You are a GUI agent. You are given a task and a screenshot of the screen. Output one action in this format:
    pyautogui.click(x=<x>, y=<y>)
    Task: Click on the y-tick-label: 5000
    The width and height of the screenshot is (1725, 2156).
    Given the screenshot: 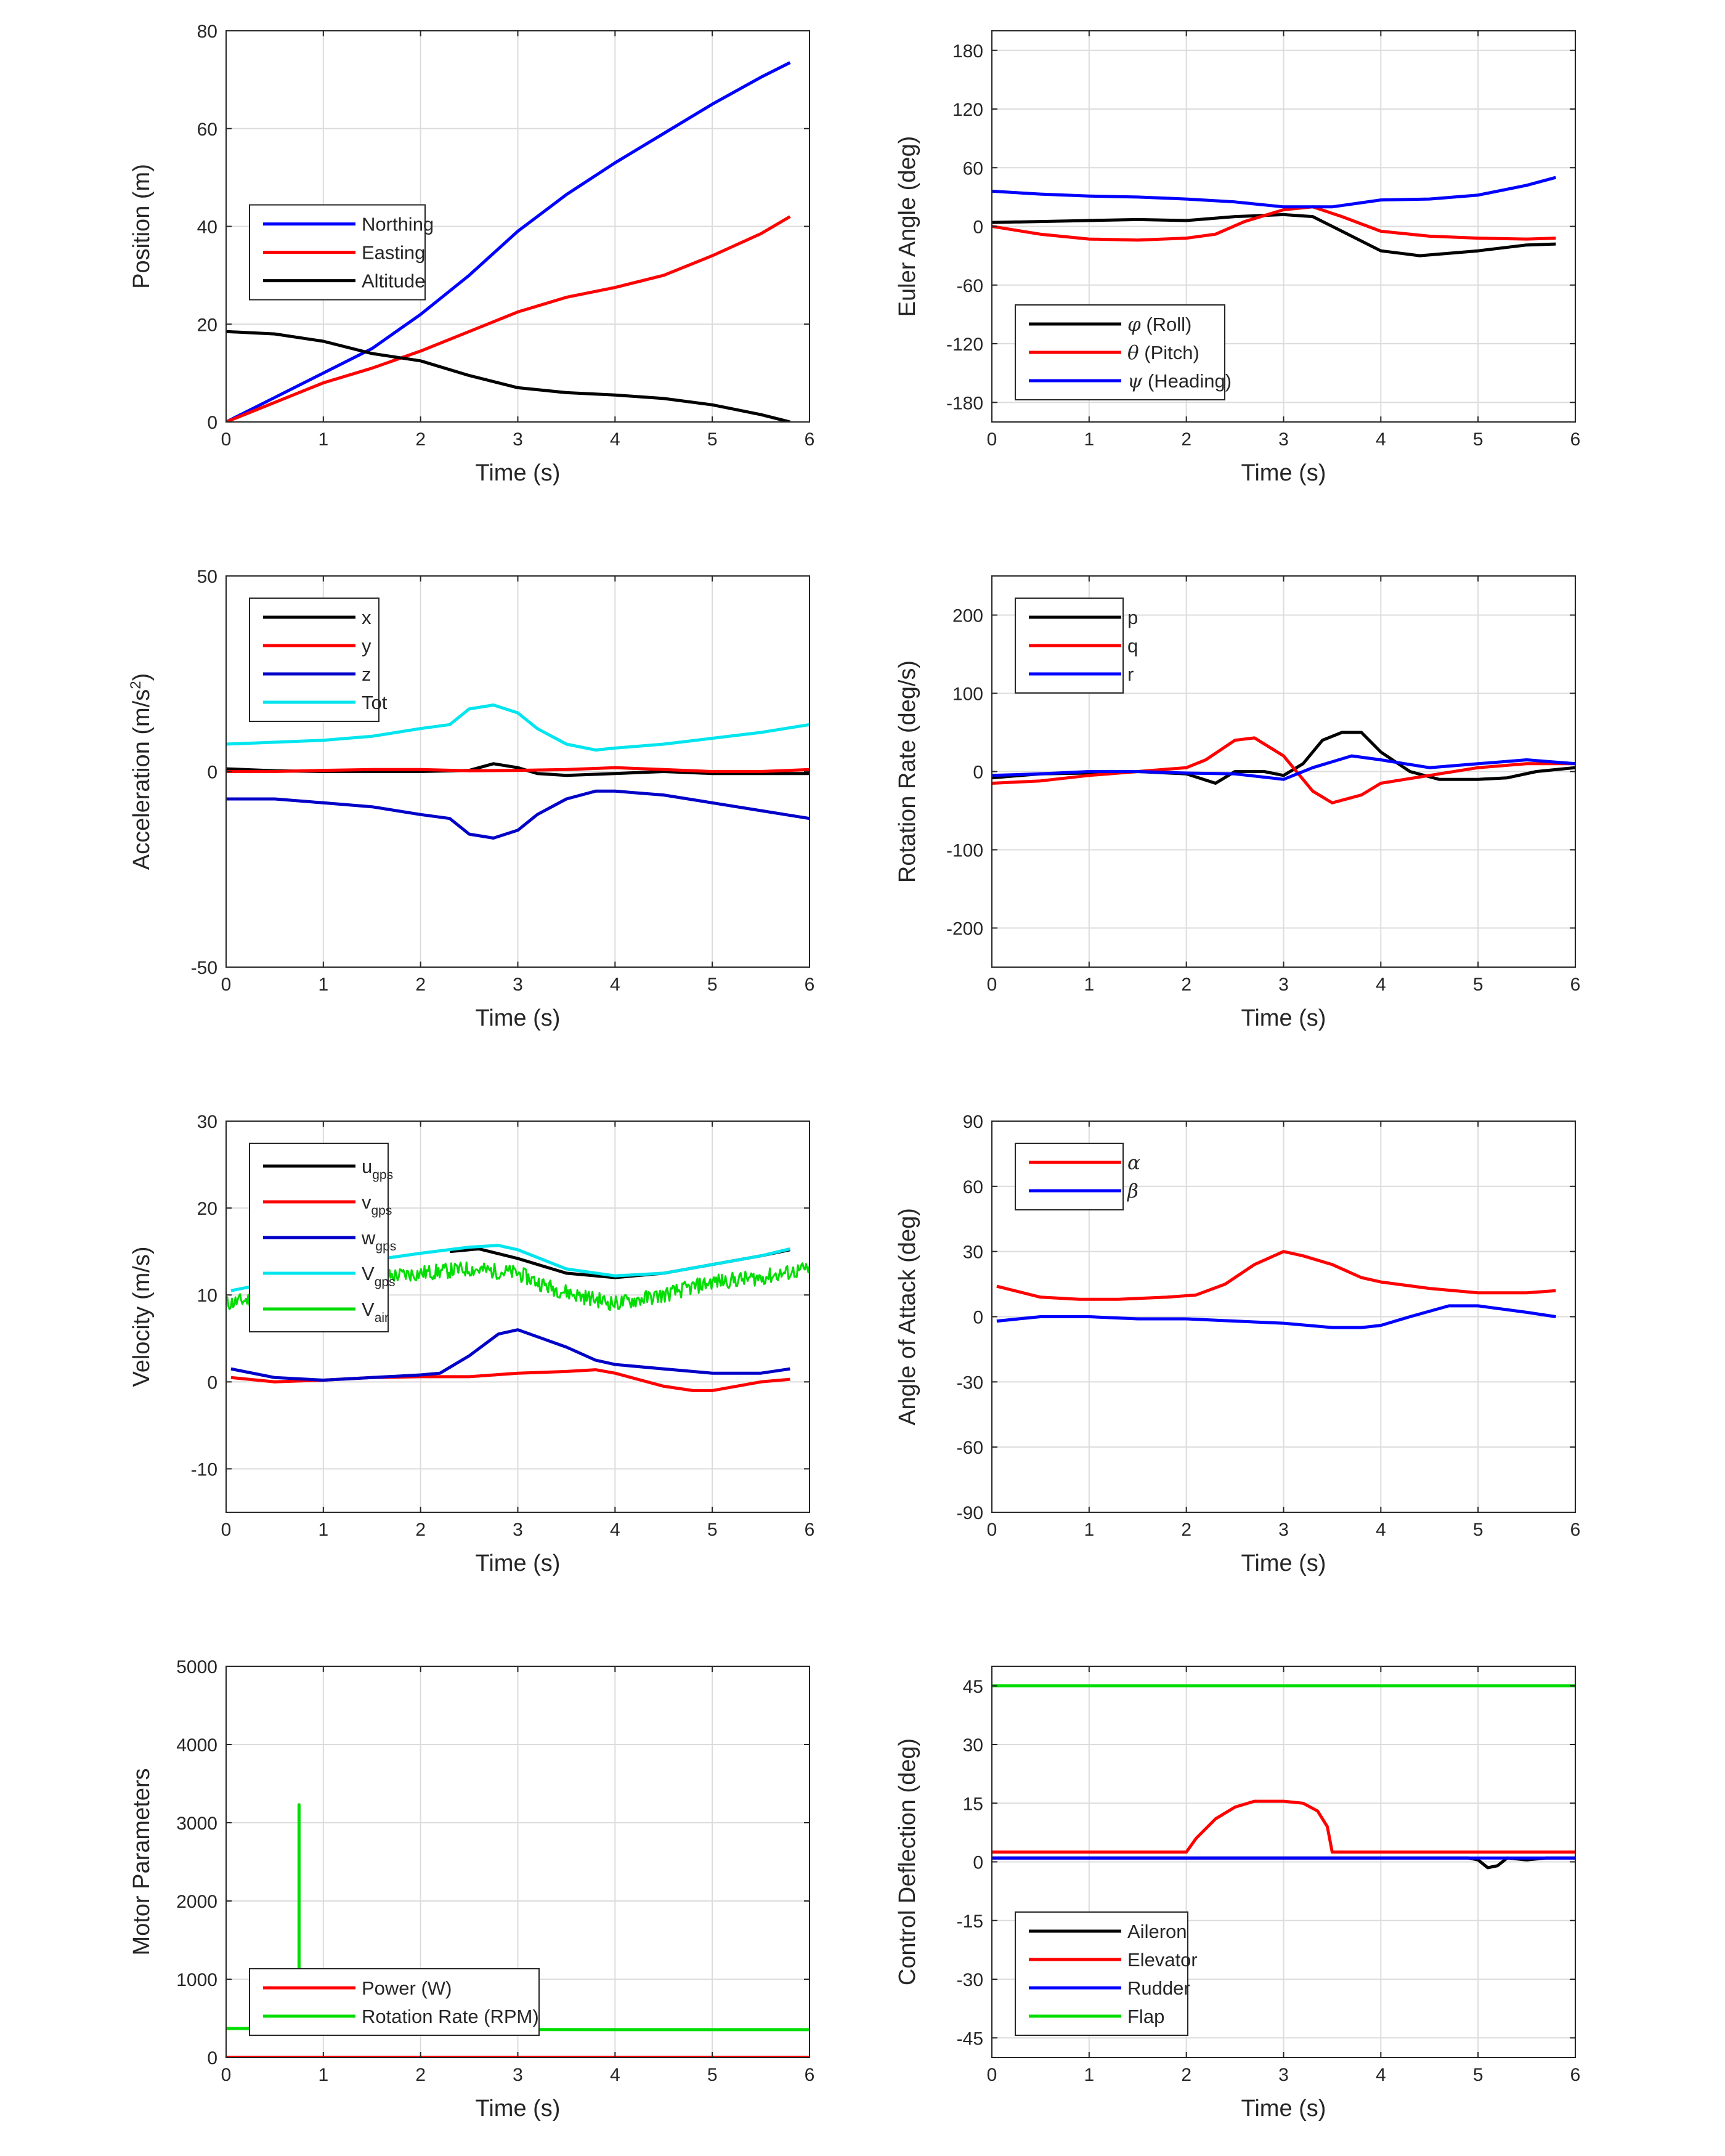 What is the action you would take?
    pyautogui.click(x=196, y=1667)
    